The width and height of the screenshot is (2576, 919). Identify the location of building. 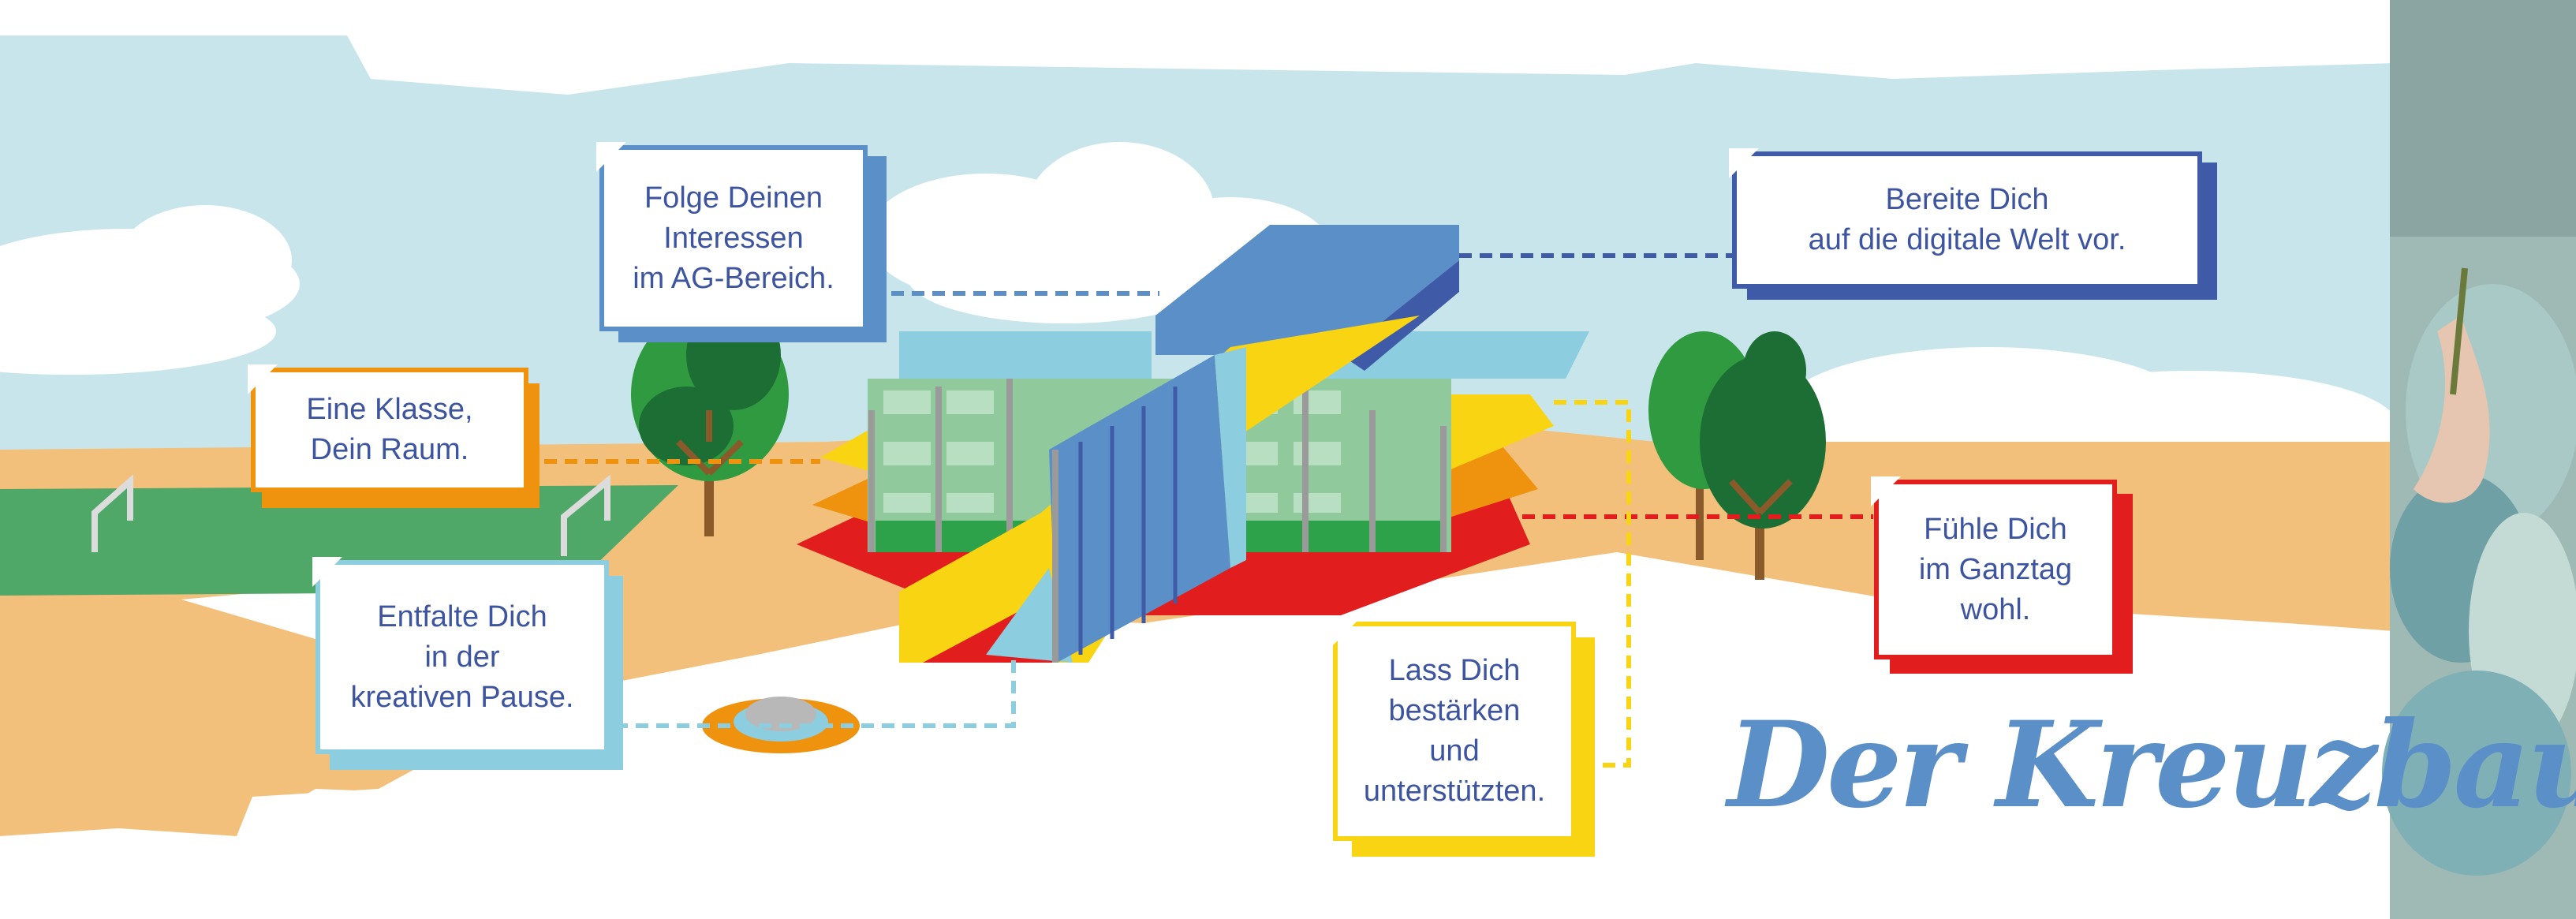
(1193, 444).